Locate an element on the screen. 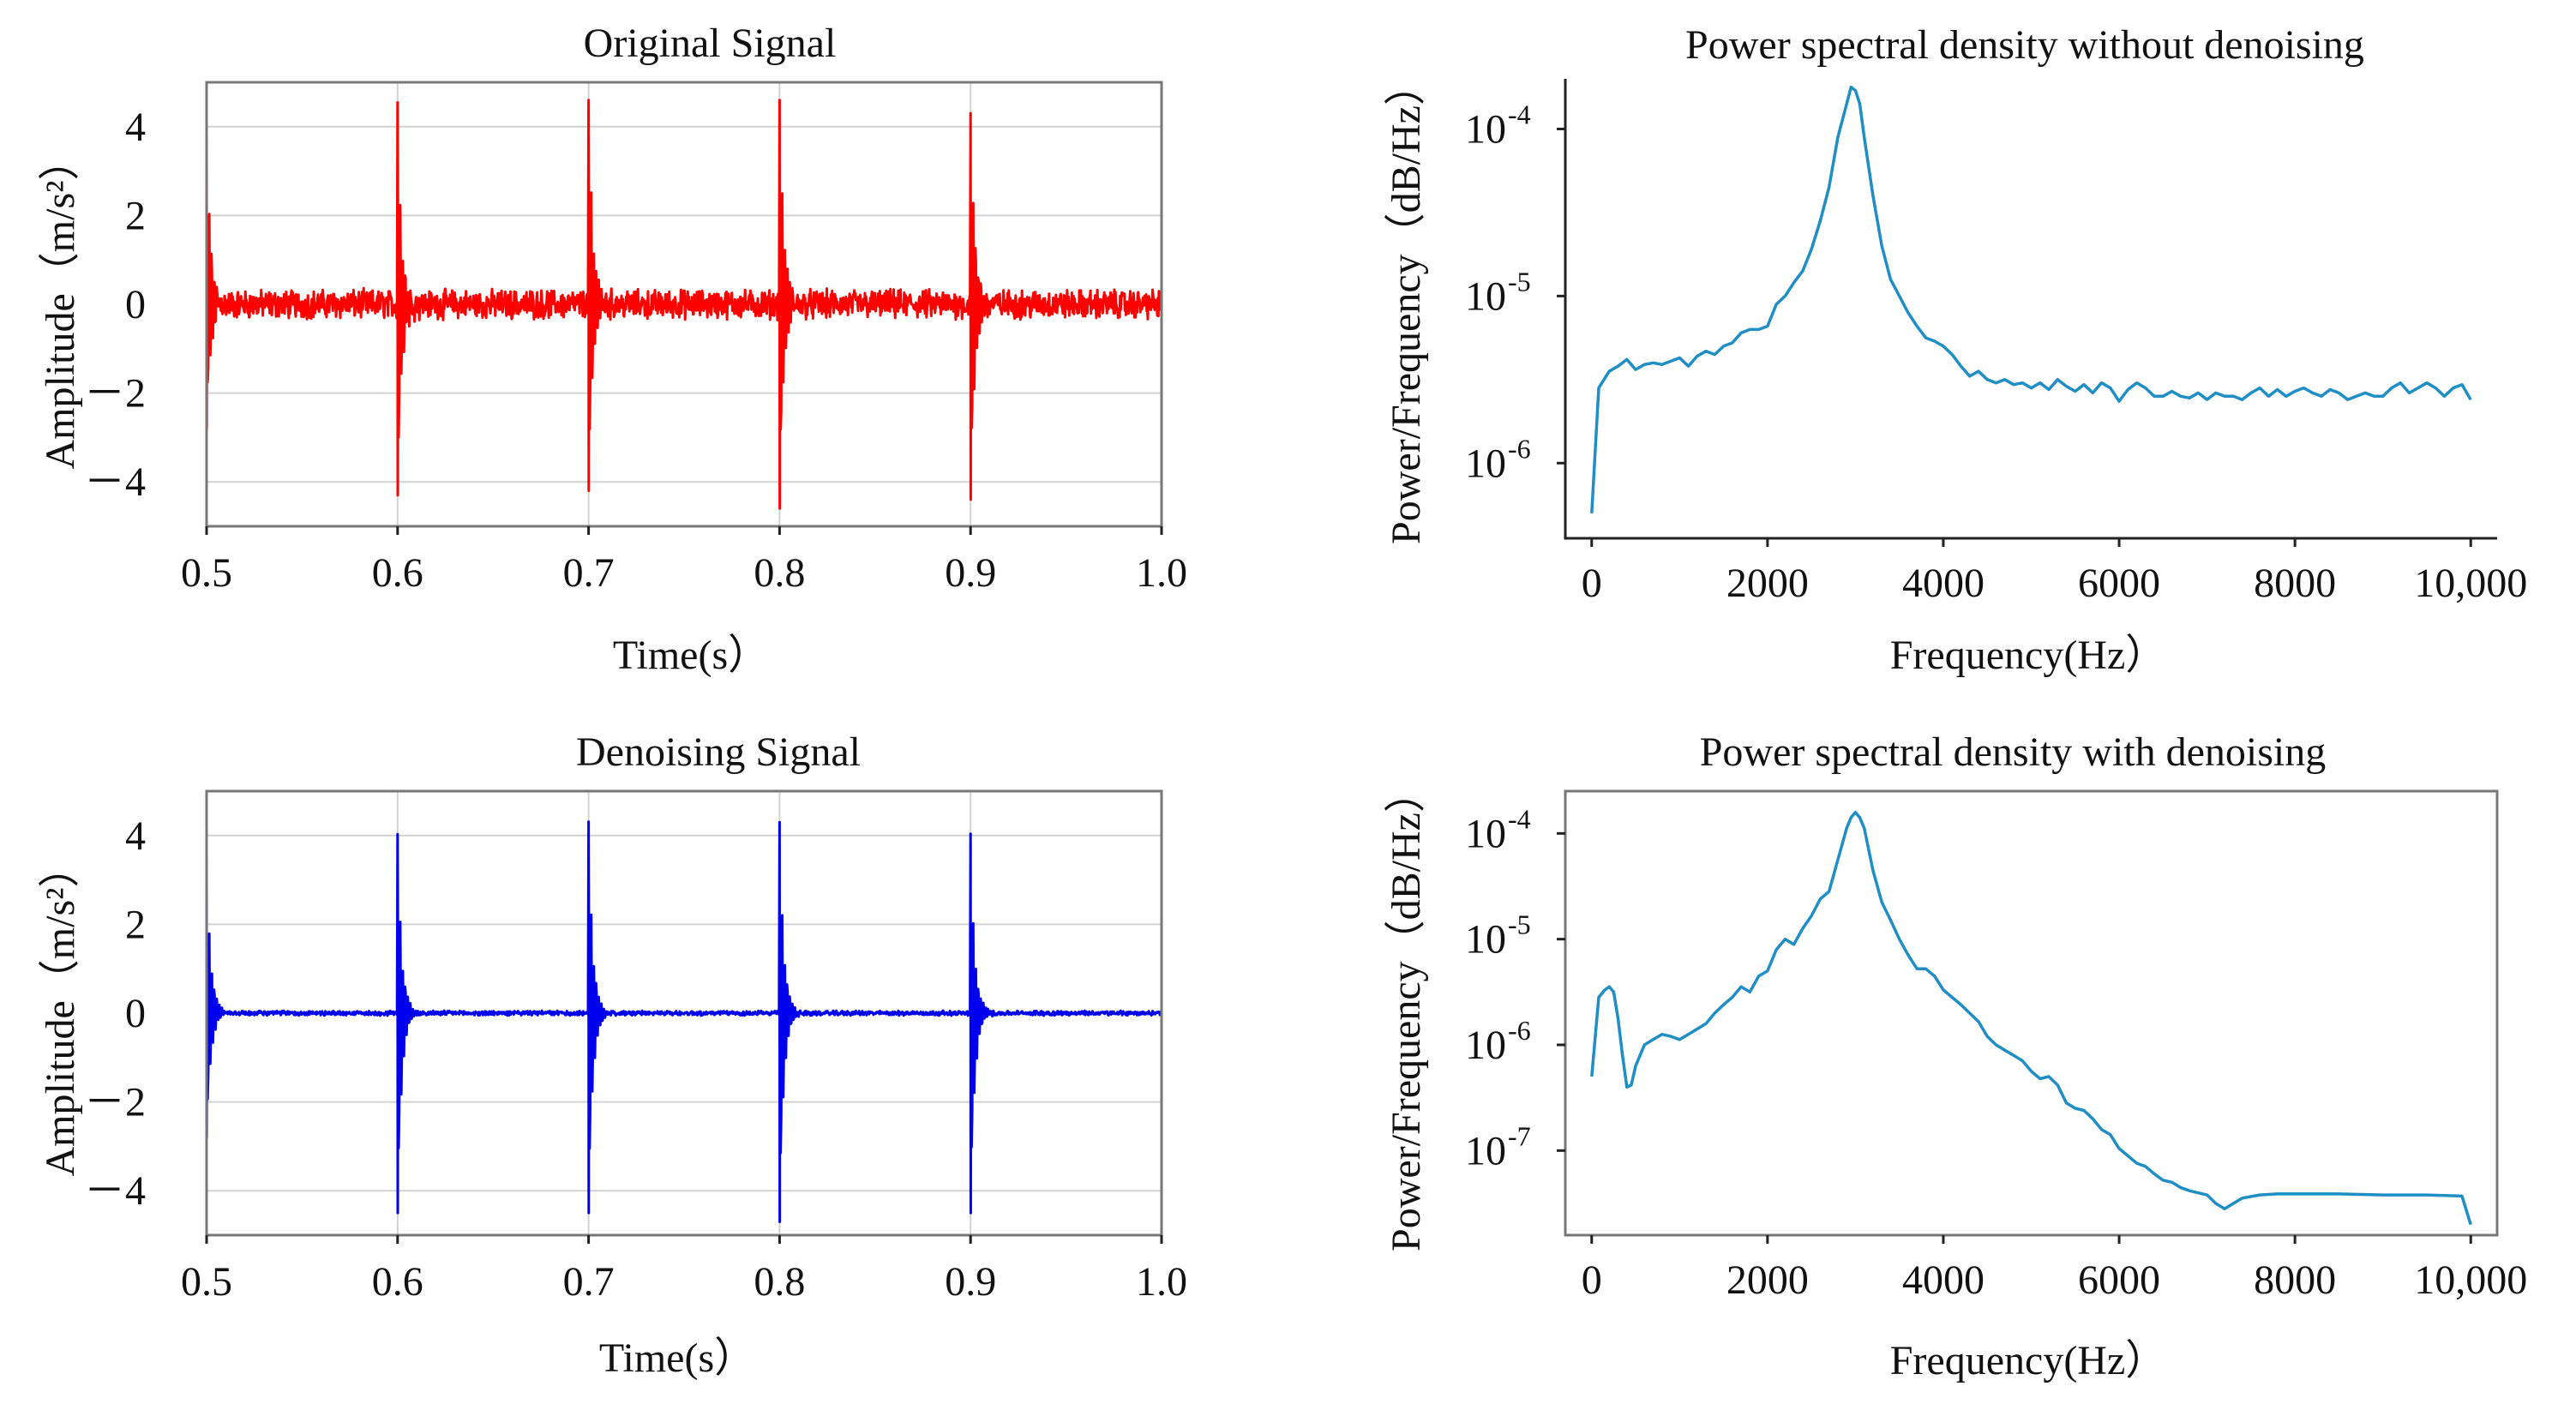 This screenshot has width=2576, height=1416. chart-title: Original Signal is located at coordinates (710, 43).